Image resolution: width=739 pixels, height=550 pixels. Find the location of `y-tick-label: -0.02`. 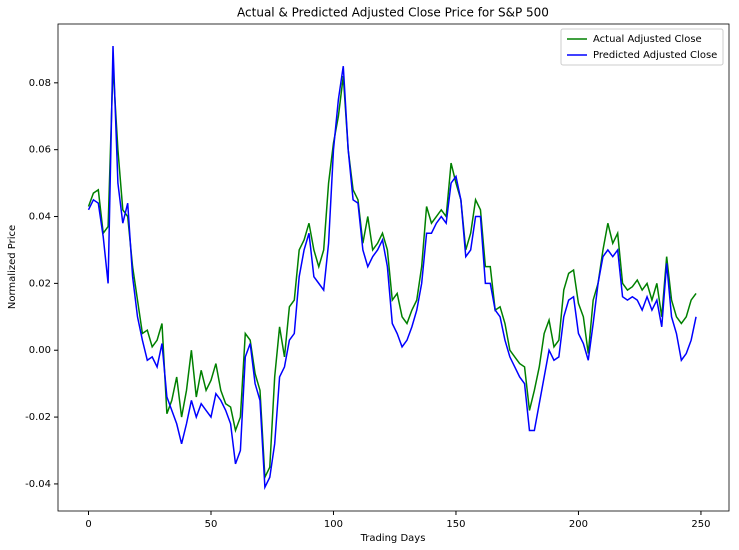

y-tick-label: -0.02 is located at coordinates (38, 417).